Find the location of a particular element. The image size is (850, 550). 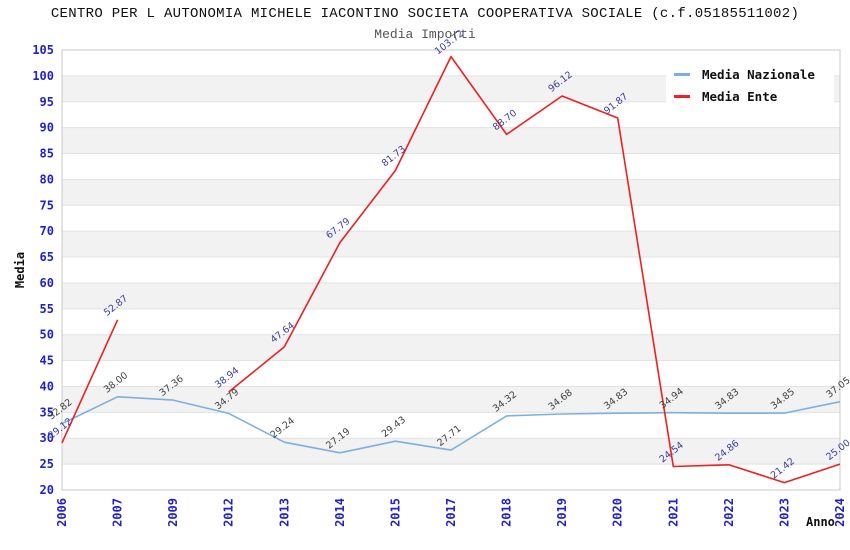

y-tick-label: 20 is located at coordinates (47, 490).